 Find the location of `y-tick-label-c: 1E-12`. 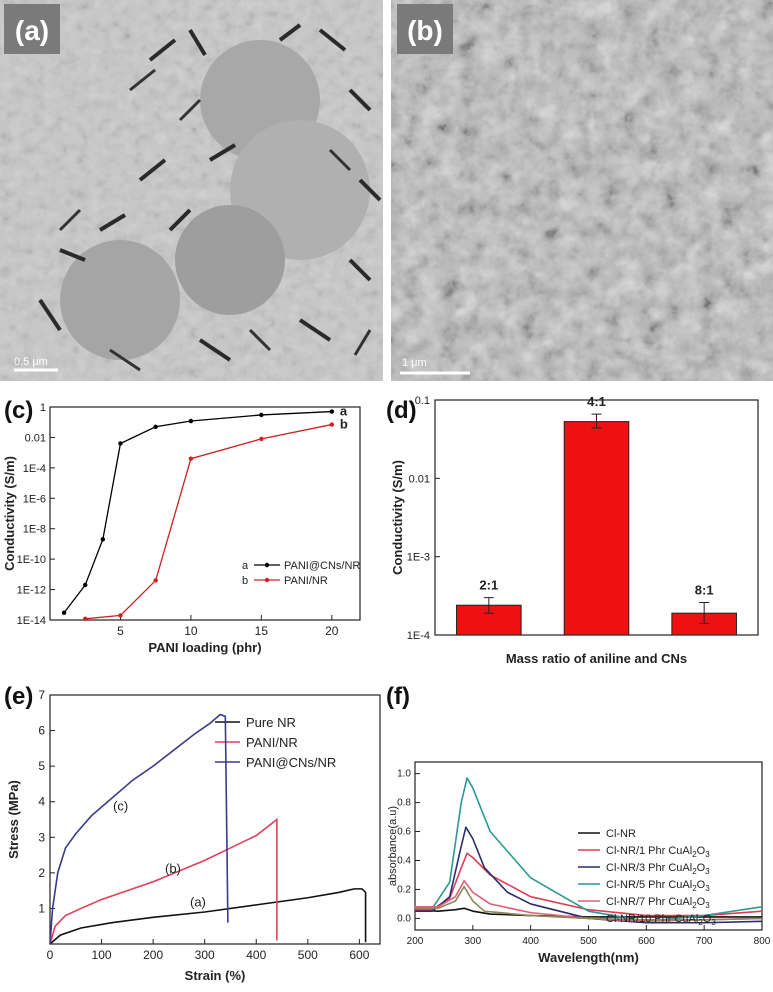

y-tick-label-c: 1E-12 is located at coordinates (31, 591).